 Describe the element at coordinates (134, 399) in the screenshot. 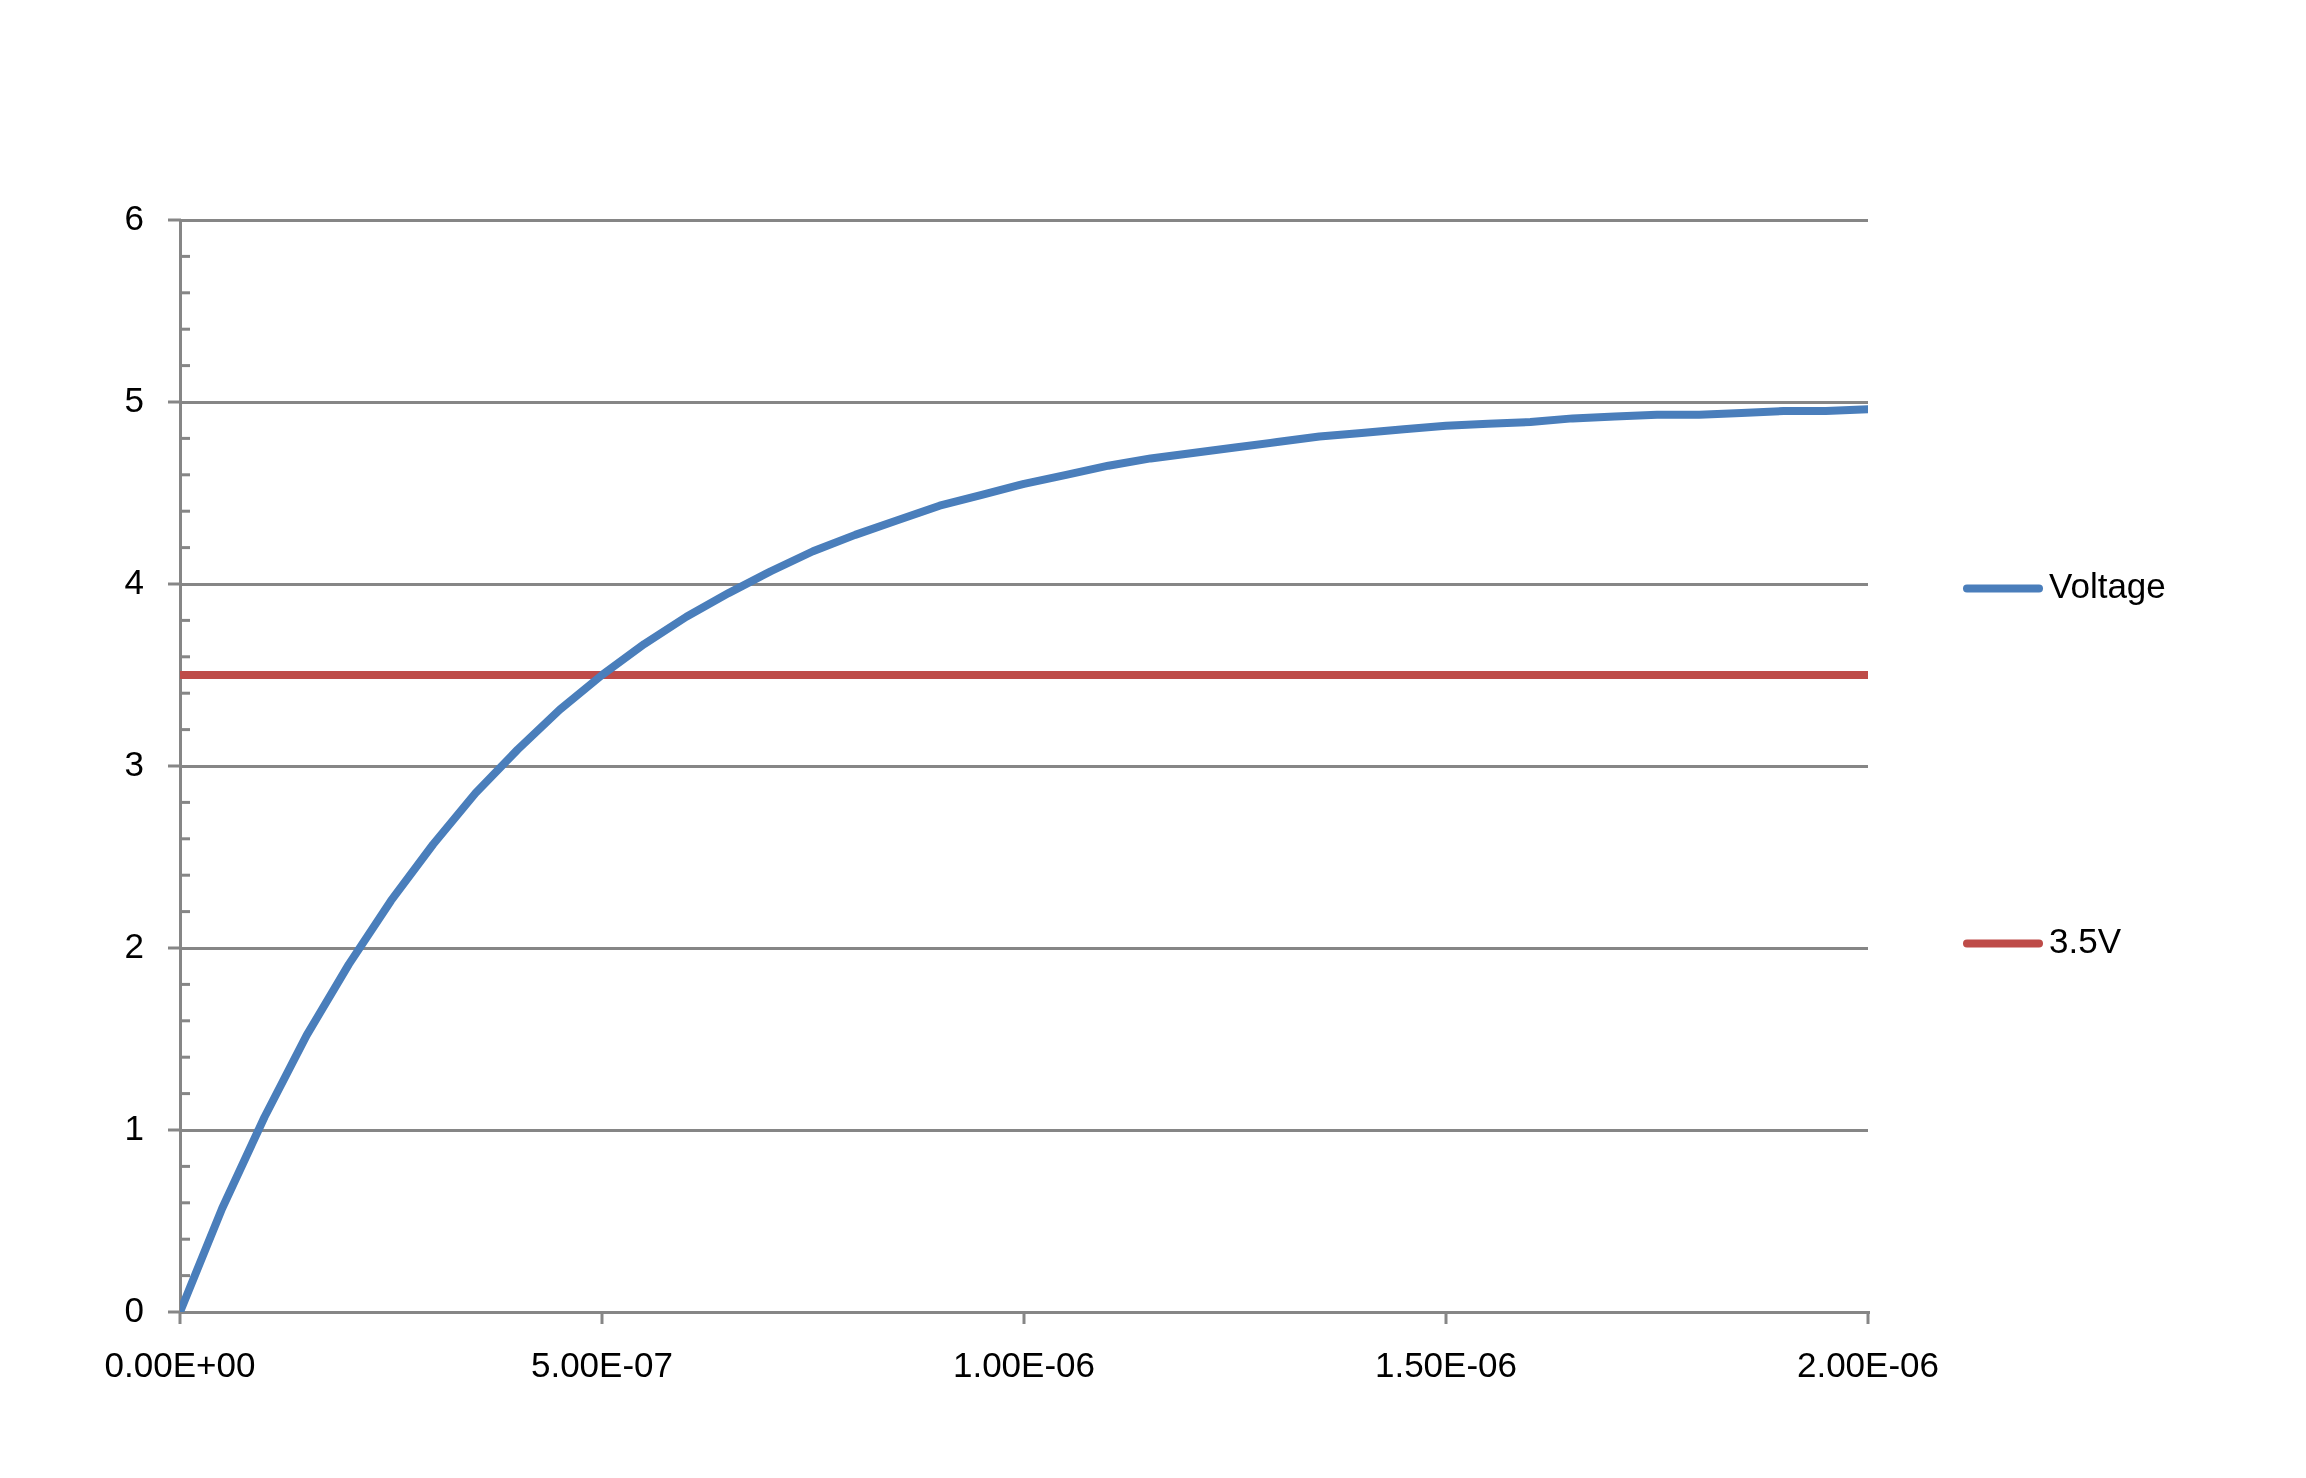

I see `y-tick-label: 5` at that location.